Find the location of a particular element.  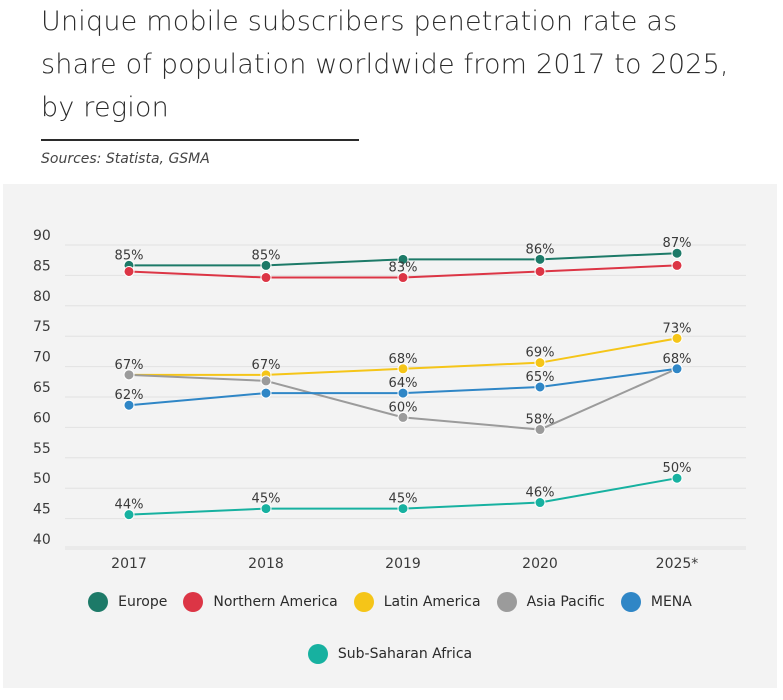

legend-item: MENA is located at coordinates (656, 602).